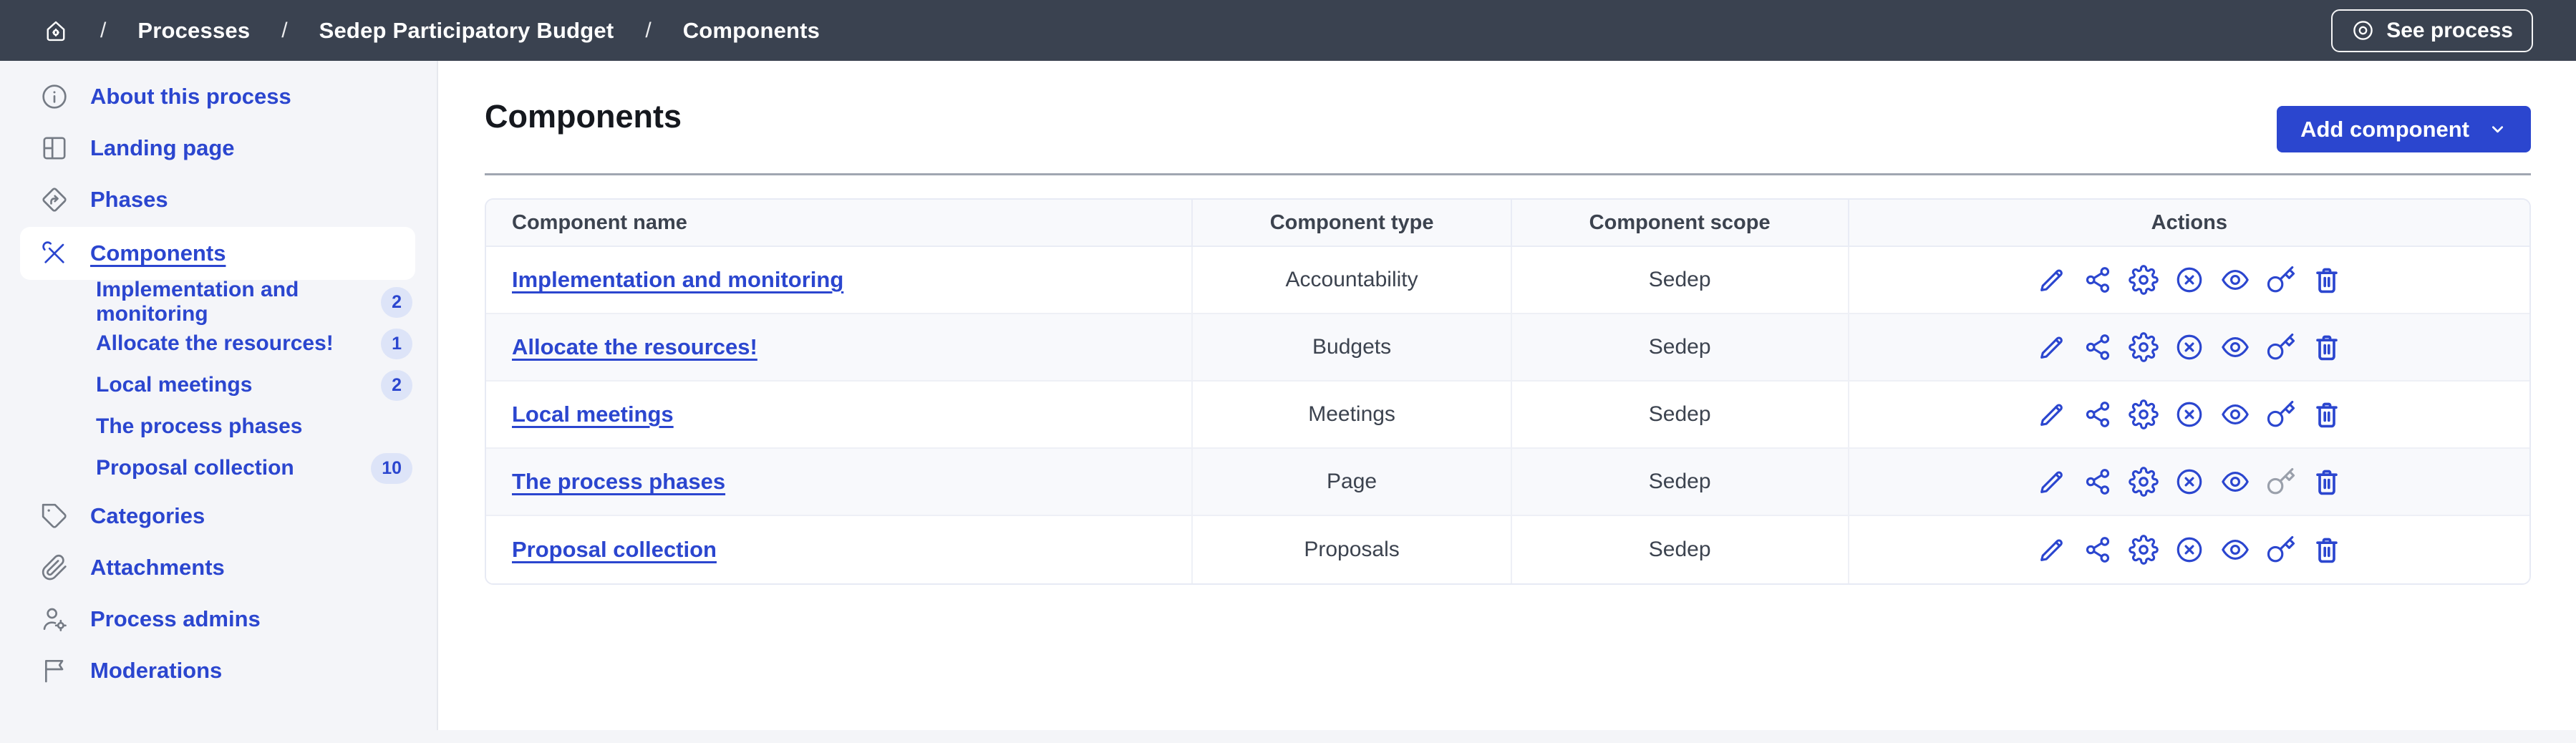  I want to click on gear-icon, so click(2144, 347).